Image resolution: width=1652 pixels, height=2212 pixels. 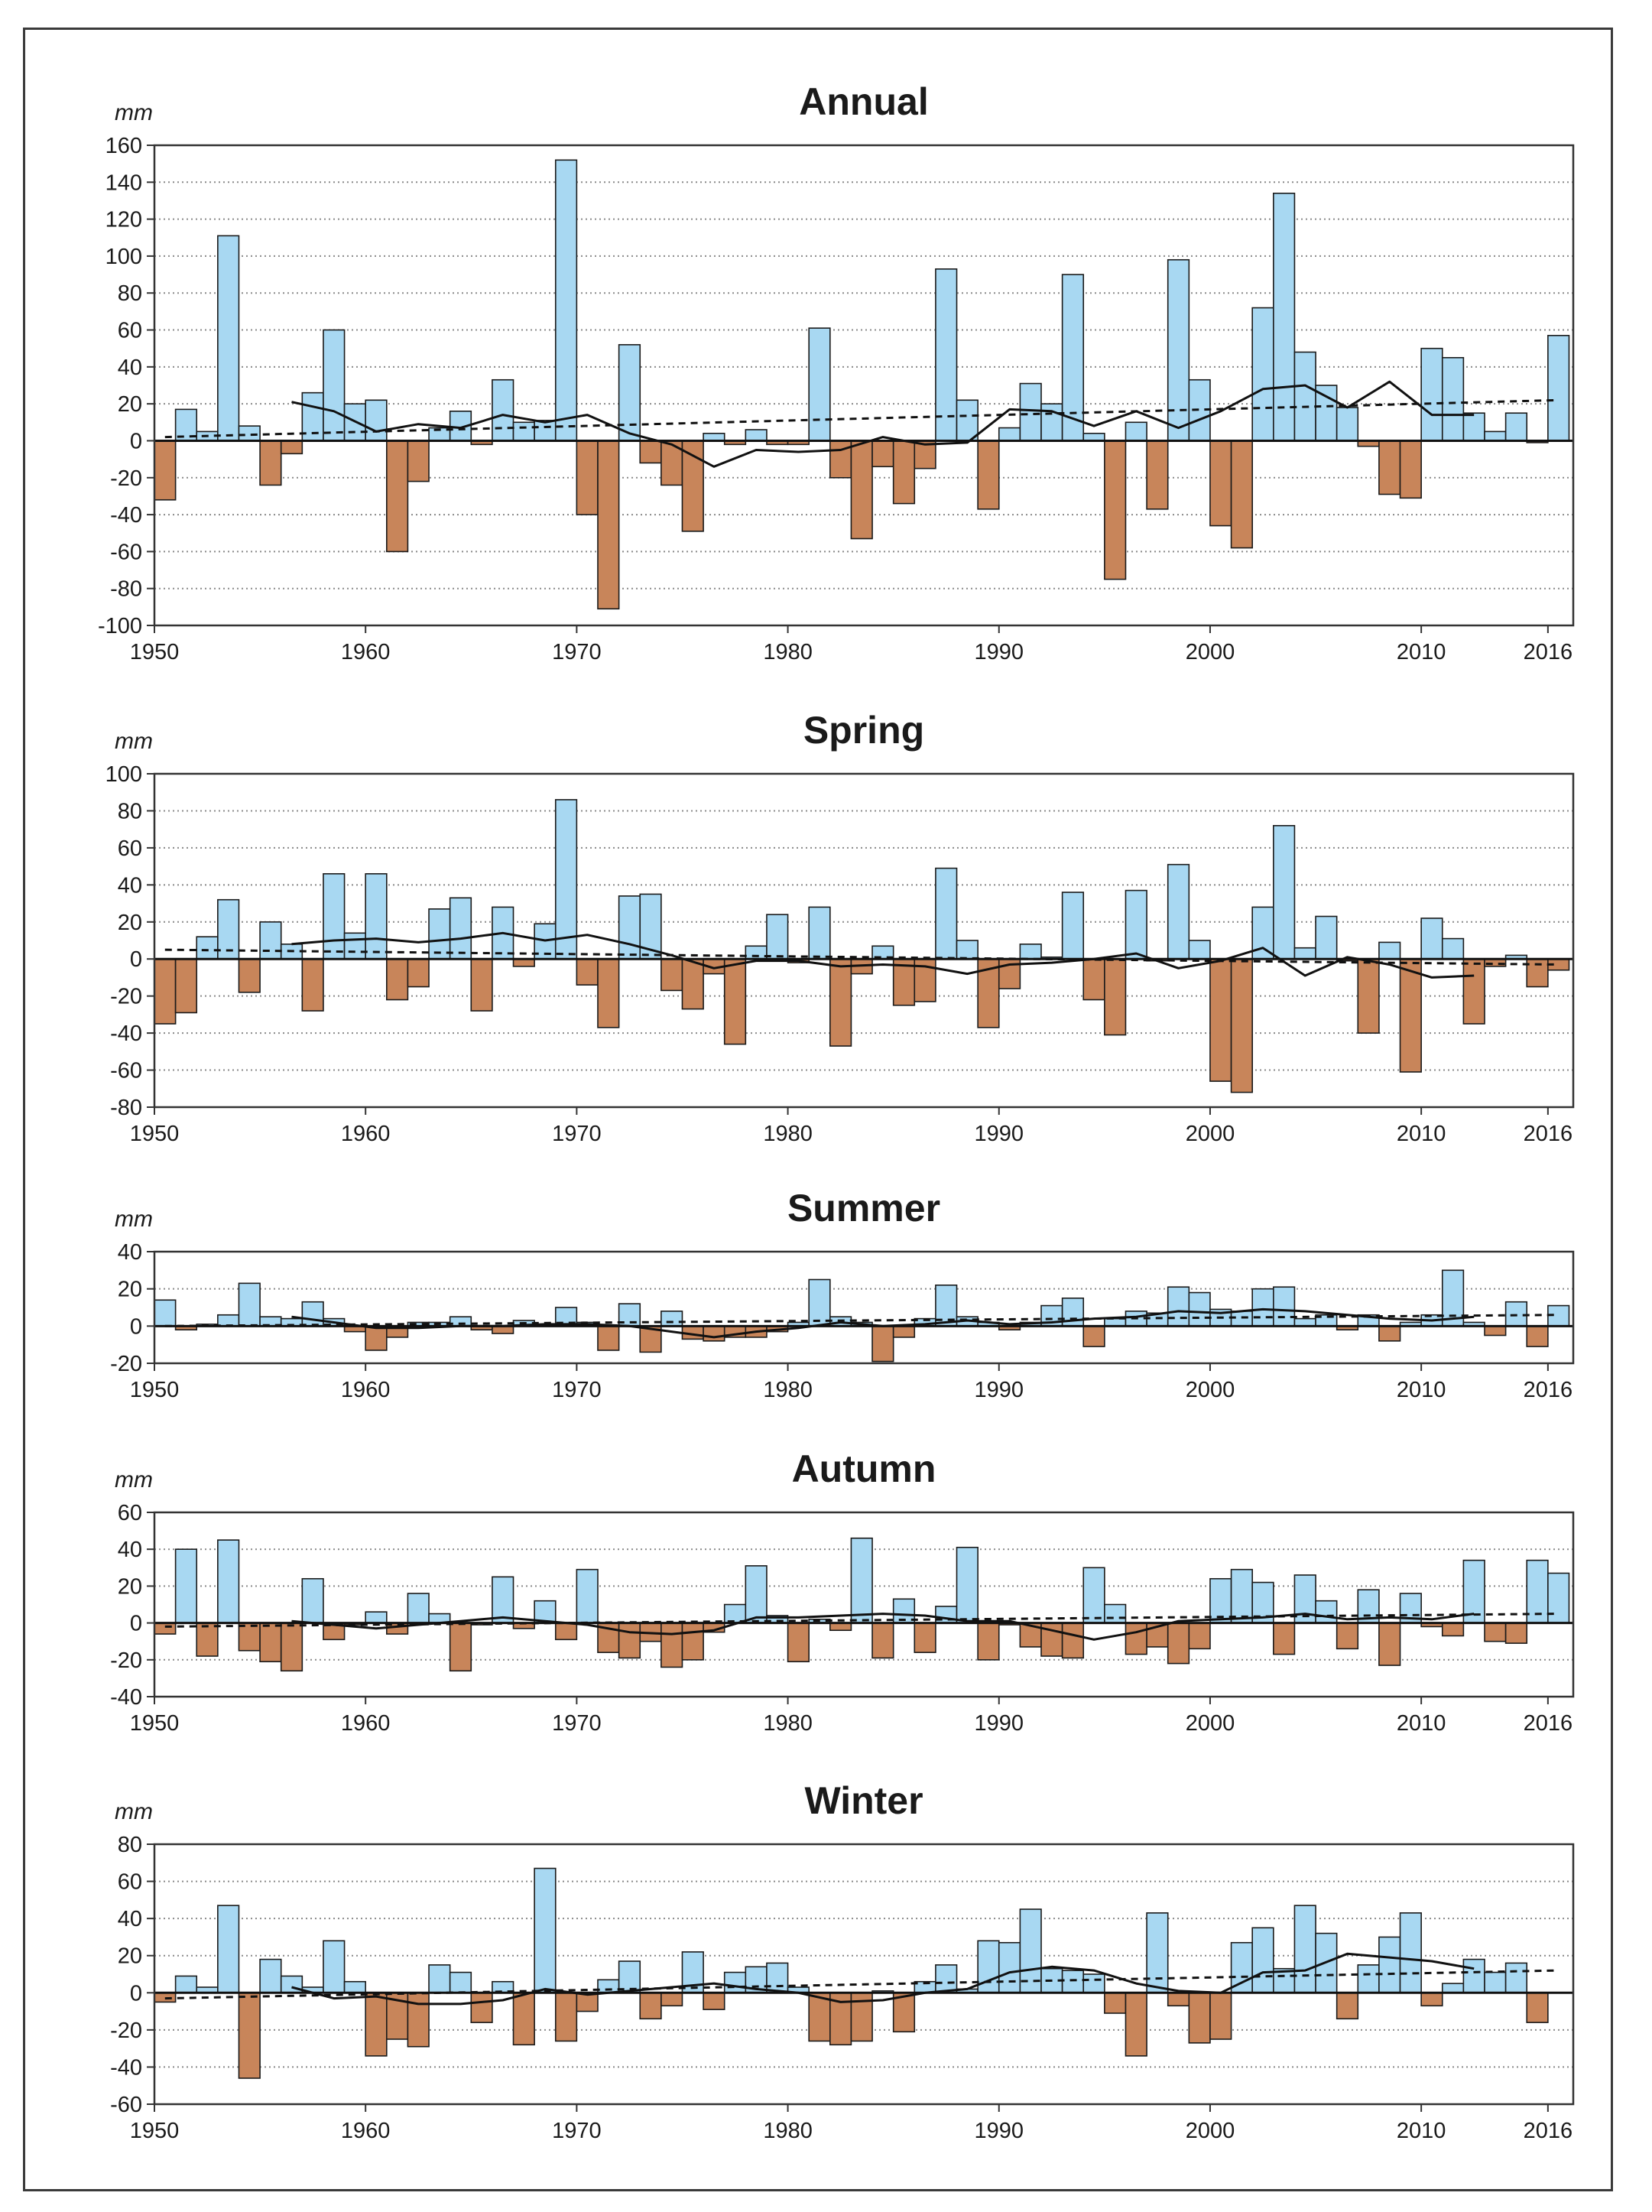 What do you see at coordinates (130, 1550) in the screenshot?
I see `autumn-y-tick-label: 40` at bounding box center [130, 1550].